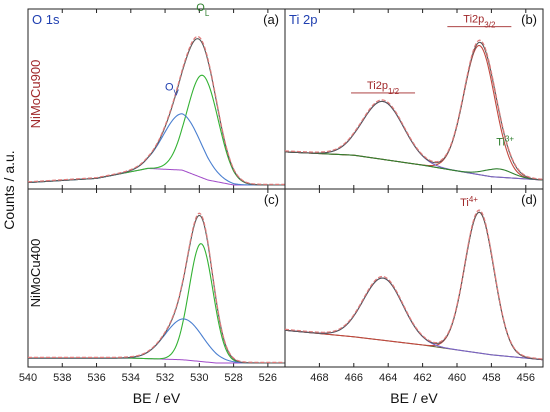 Image resolution: width=550 pixels, height=412 pixels. What do you see at coordinates (271, 19) in the screenshot?
I see `panel-letter: (a)` at bounding box center [271, 19].